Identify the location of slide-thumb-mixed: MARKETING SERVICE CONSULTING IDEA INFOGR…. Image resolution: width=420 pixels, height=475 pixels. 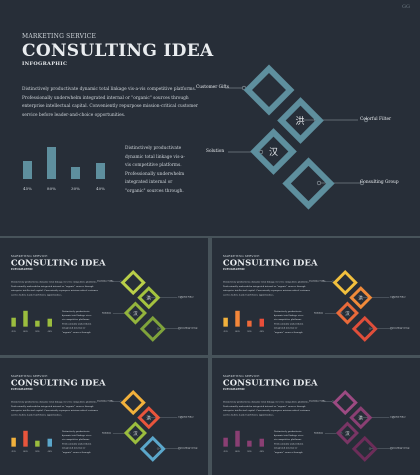
(104, 416).